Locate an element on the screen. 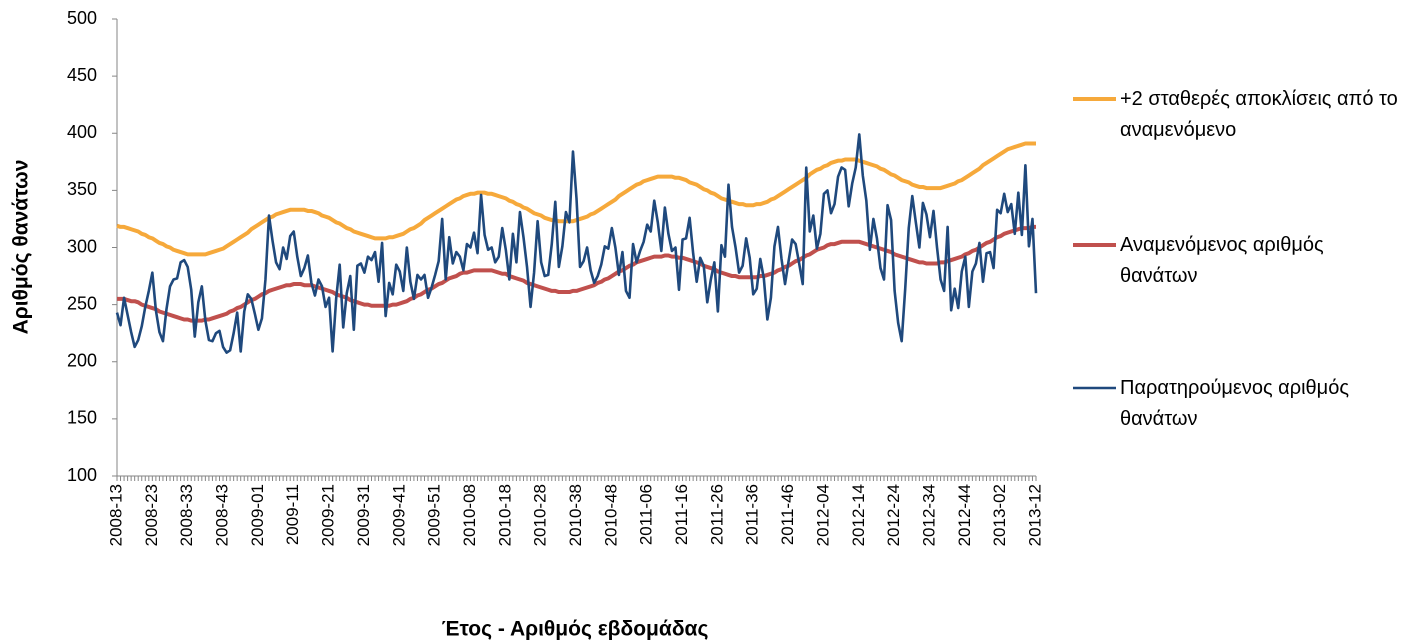 The height and width of the screenshot is (644, 1413). x-tick-label: 2012-44 is located at coordinates (964, 515).